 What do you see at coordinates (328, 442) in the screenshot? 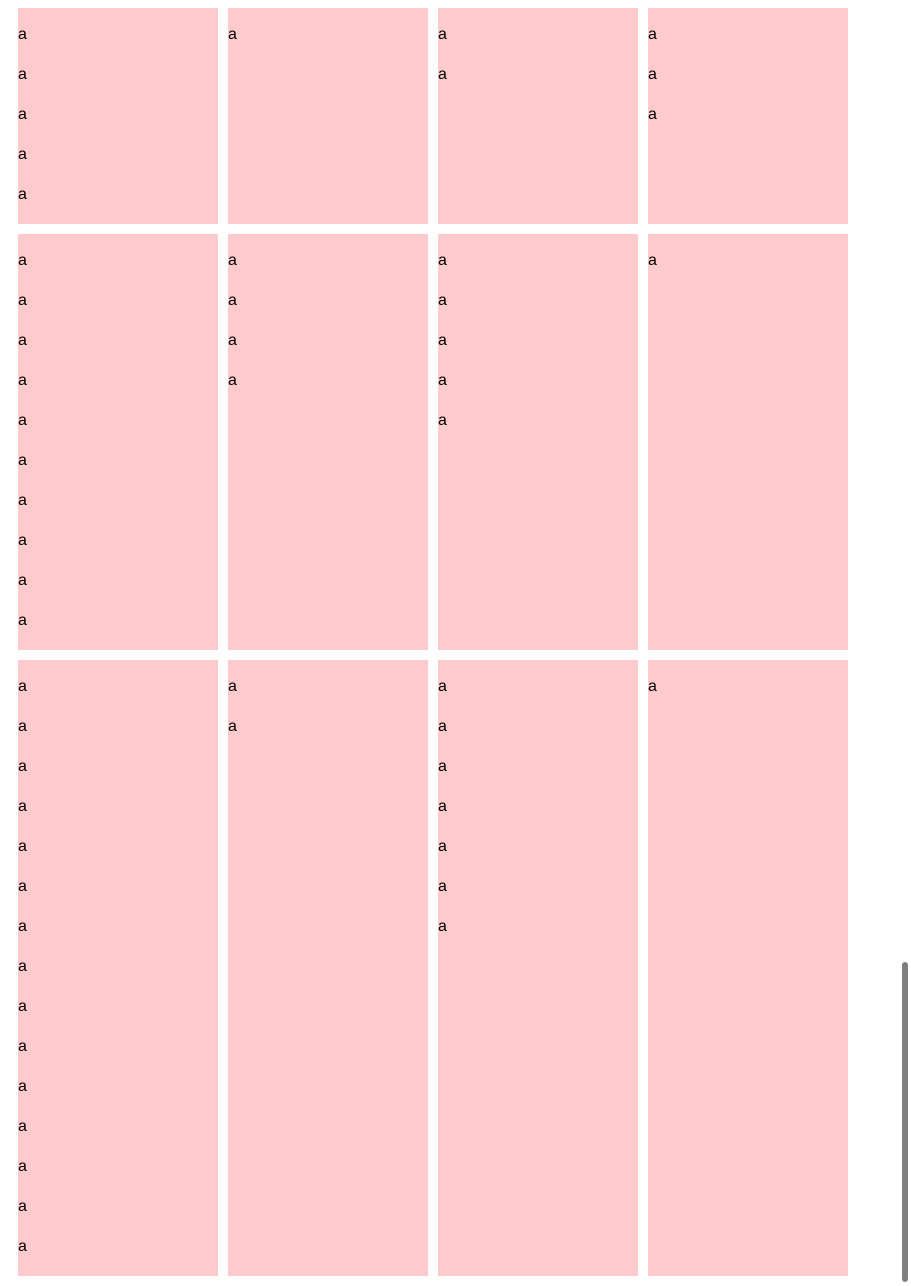
I see `grid-cell: a a a a` at bounding box center [328, 442].